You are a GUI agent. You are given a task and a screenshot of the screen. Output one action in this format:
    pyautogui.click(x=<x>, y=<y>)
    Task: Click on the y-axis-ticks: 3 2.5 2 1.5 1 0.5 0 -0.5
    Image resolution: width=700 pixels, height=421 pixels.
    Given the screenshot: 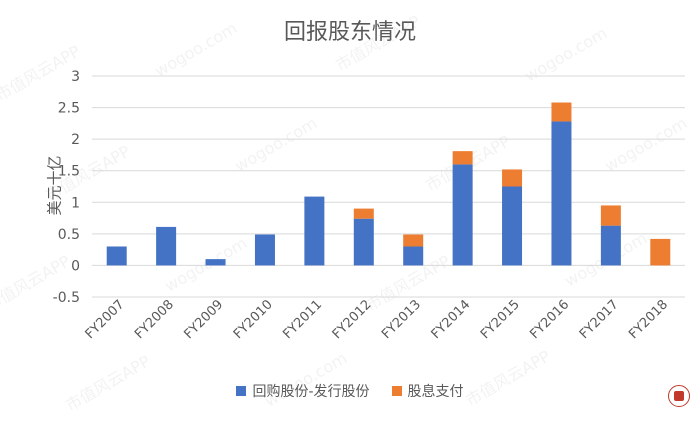 What is the action you would take?
    pyautogui.click(x=66, y=187)
    